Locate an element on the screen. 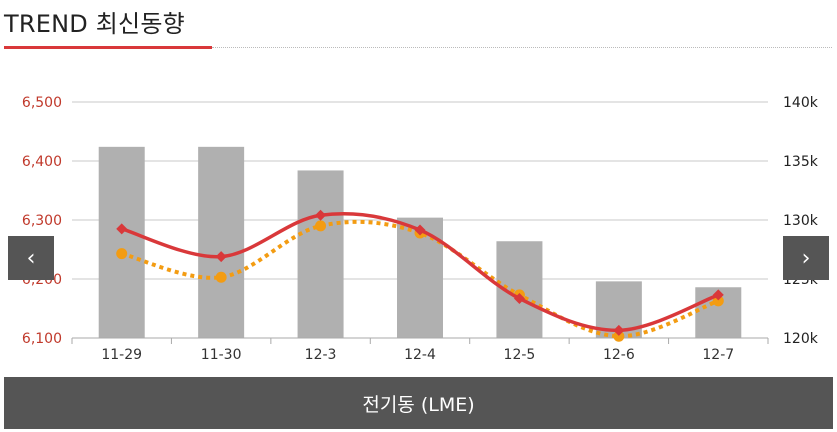 This screenshot has width=837, height=432. next-button: › is located at coordinates (806, 258).